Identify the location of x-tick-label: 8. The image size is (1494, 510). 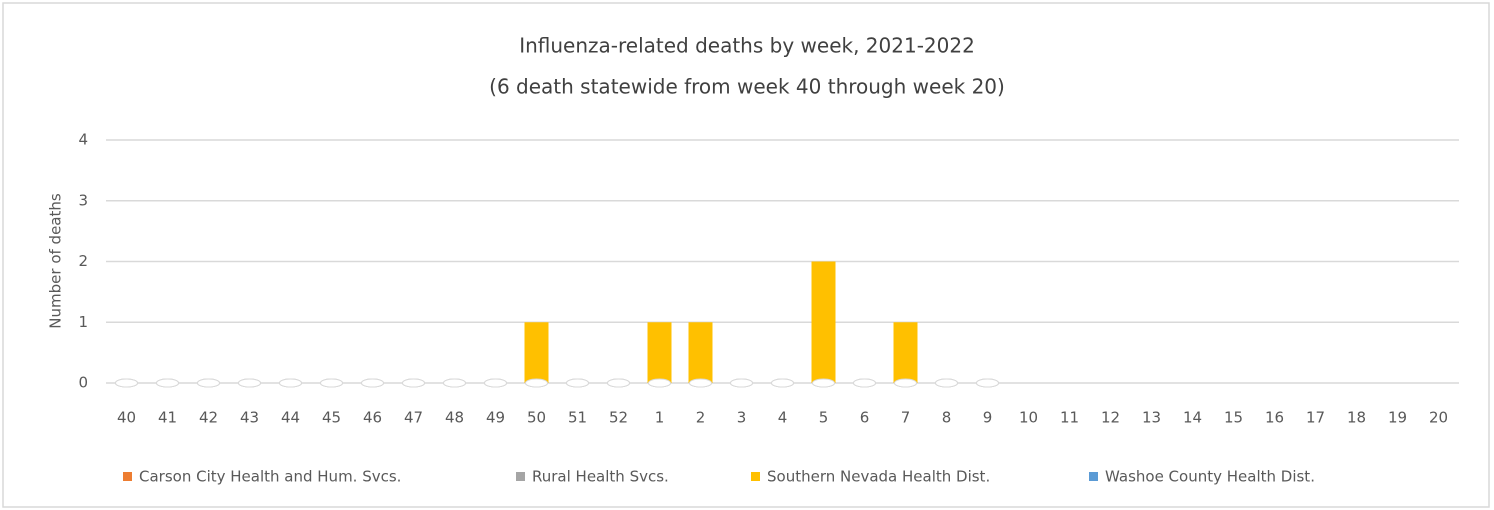
(947, 418).